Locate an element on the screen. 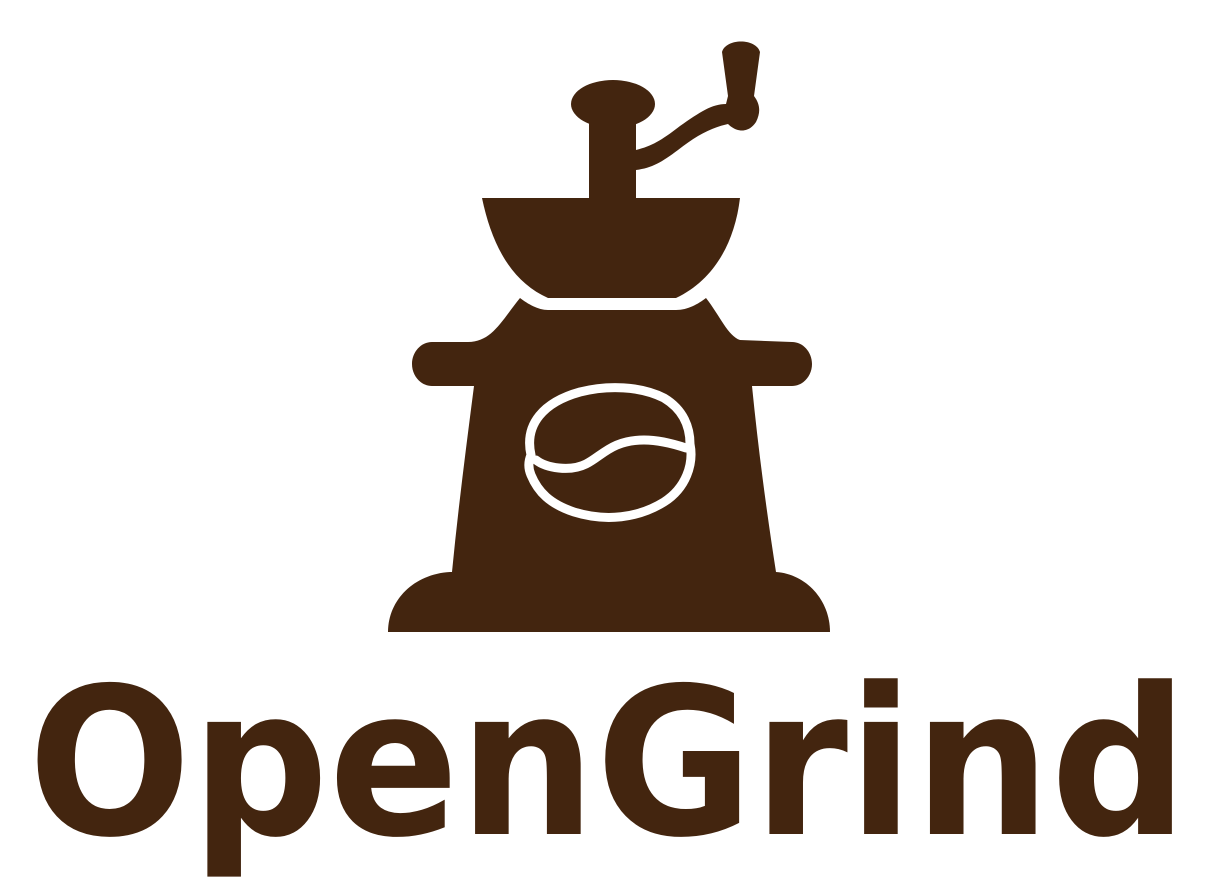 The height and width of the screenshot is (884, 1231). grinder-hopper is located at coordinates (611, 248).